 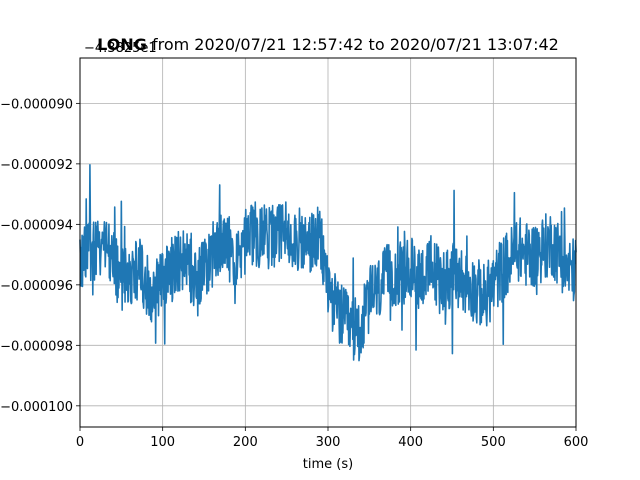 What do you see at coordinates (122, 44) in the screenshot?
I see `chart-title-bold: LONG` at bounding box center [122, 44].